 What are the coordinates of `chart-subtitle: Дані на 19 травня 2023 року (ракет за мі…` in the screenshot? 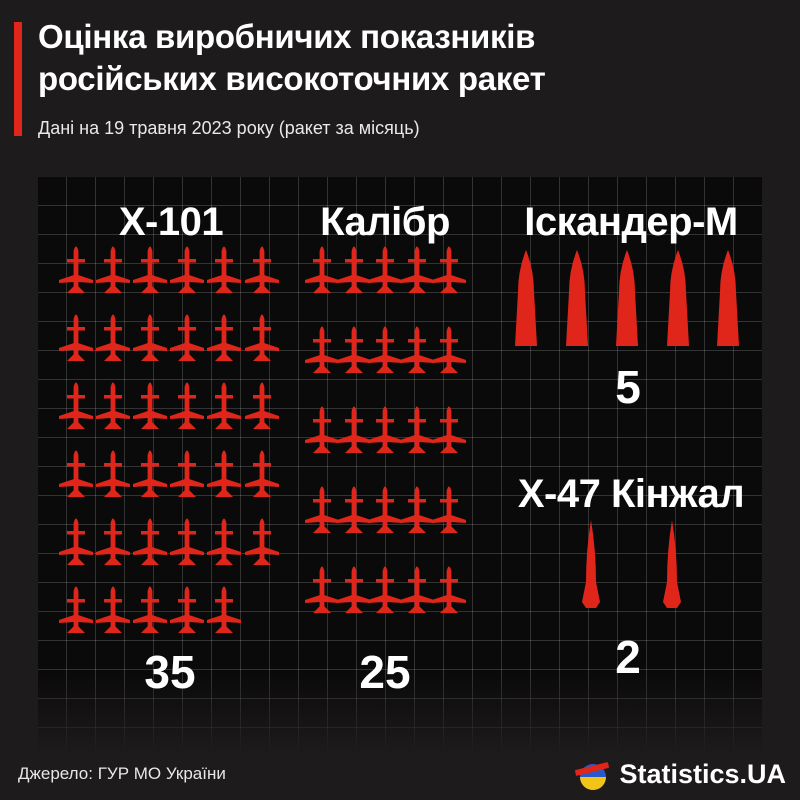 It's located at (229, 128).